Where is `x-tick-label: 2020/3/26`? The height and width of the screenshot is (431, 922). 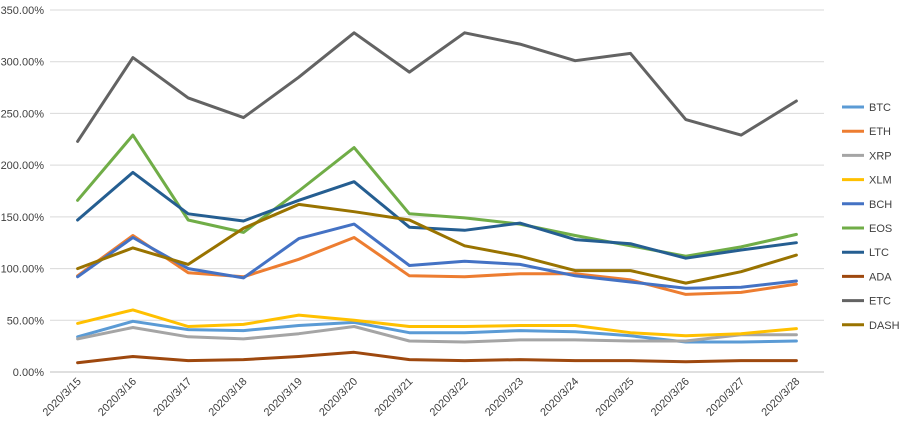 x-tick-label: 2020/3/26 is located at coordinates (670, 397).